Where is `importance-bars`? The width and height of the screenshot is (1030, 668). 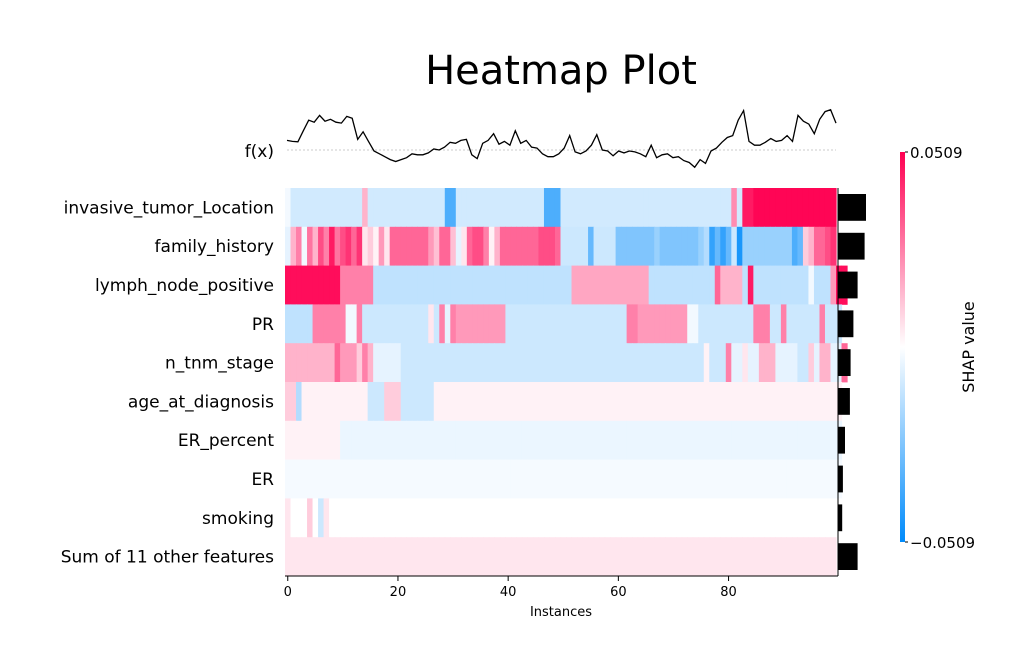 importance-bars is located at coordinates (852, 382).